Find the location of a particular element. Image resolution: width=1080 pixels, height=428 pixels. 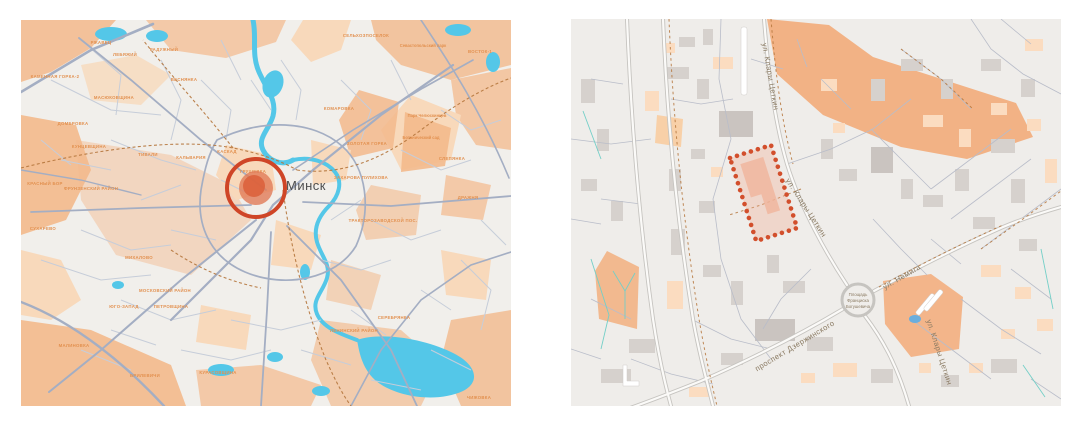

park-label: Ботанический сад is located at coordinates (421, 137).